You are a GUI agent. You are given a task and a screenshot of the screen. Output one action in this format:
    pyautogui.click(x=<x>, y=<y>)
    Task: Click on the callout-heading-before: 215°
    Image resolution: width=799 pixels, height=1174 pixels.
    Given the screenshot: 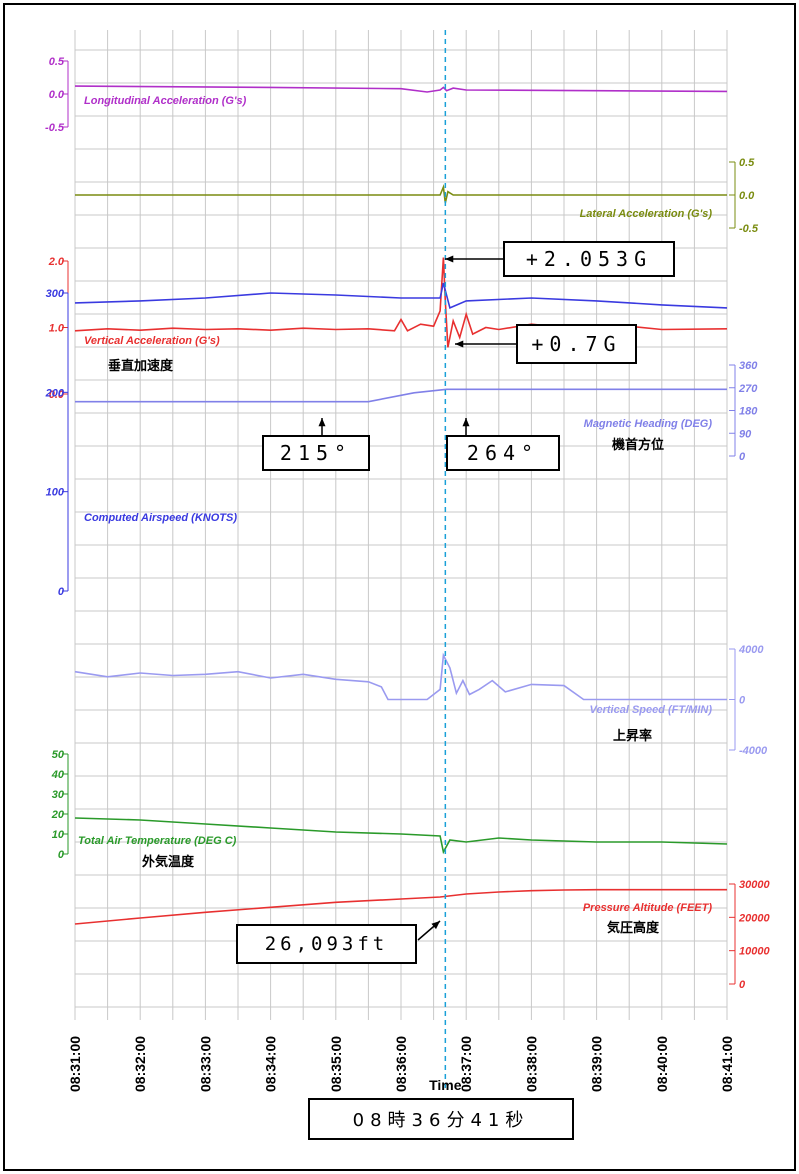 What is the action you would take?
    pyautogui.click(x=316, y=453)
    